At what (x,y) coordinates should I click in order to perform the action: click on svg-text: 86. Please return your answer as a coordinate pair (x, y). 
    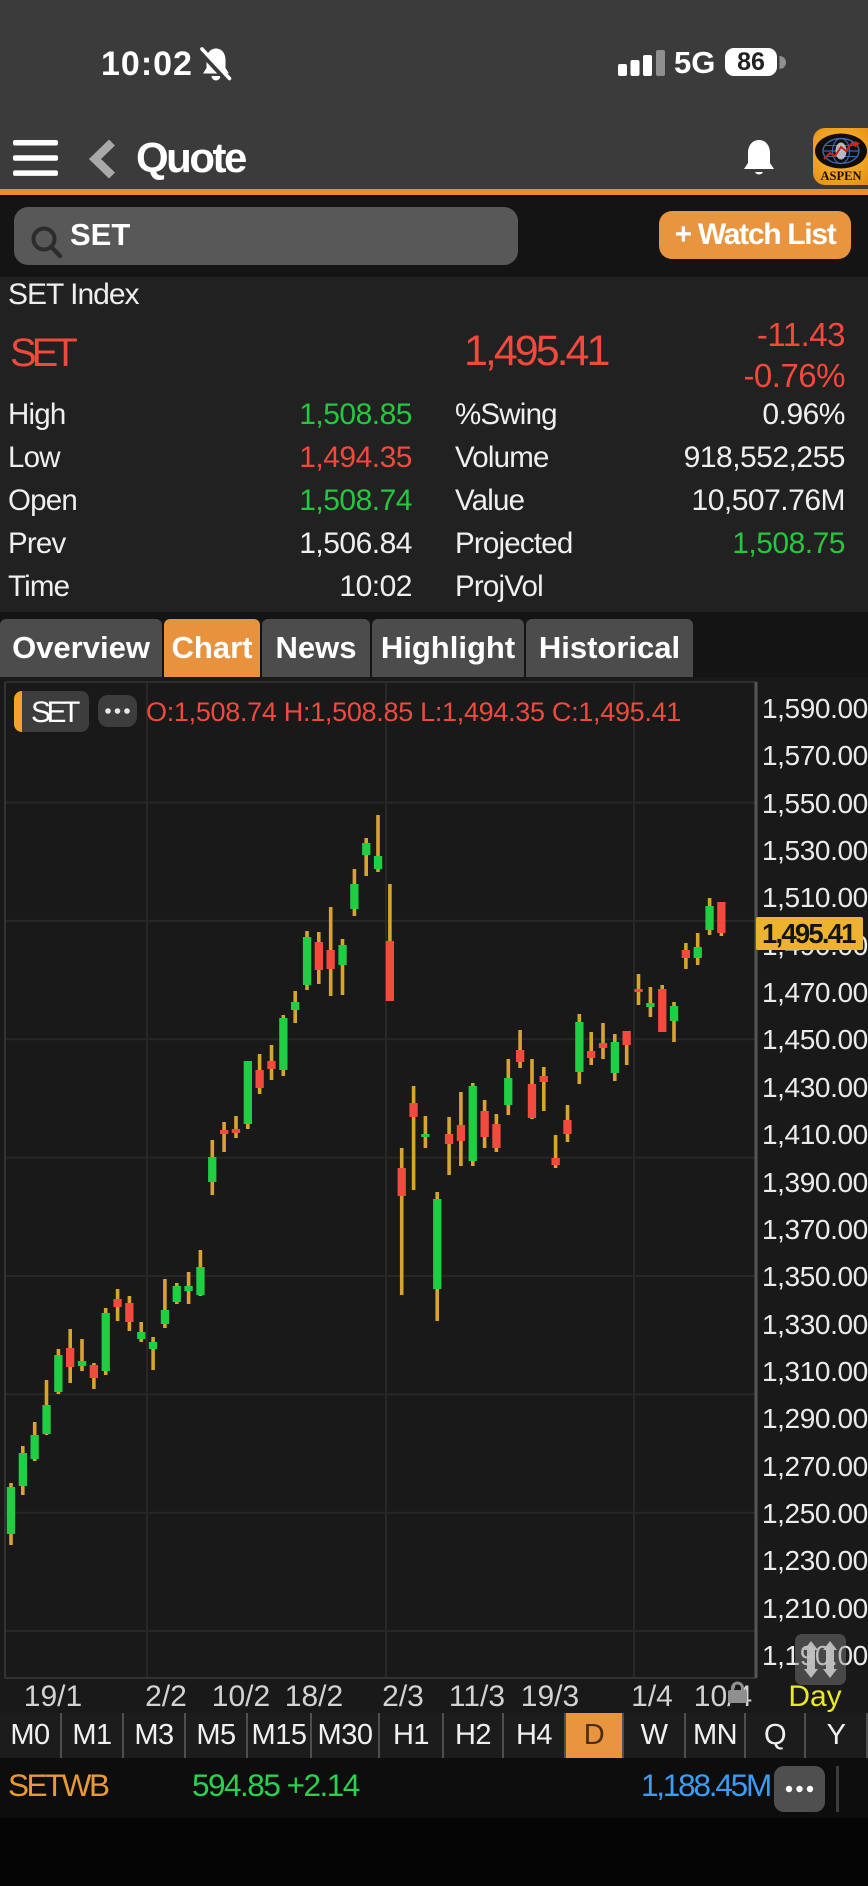
    Looking at the image, I should click on (751, 62).